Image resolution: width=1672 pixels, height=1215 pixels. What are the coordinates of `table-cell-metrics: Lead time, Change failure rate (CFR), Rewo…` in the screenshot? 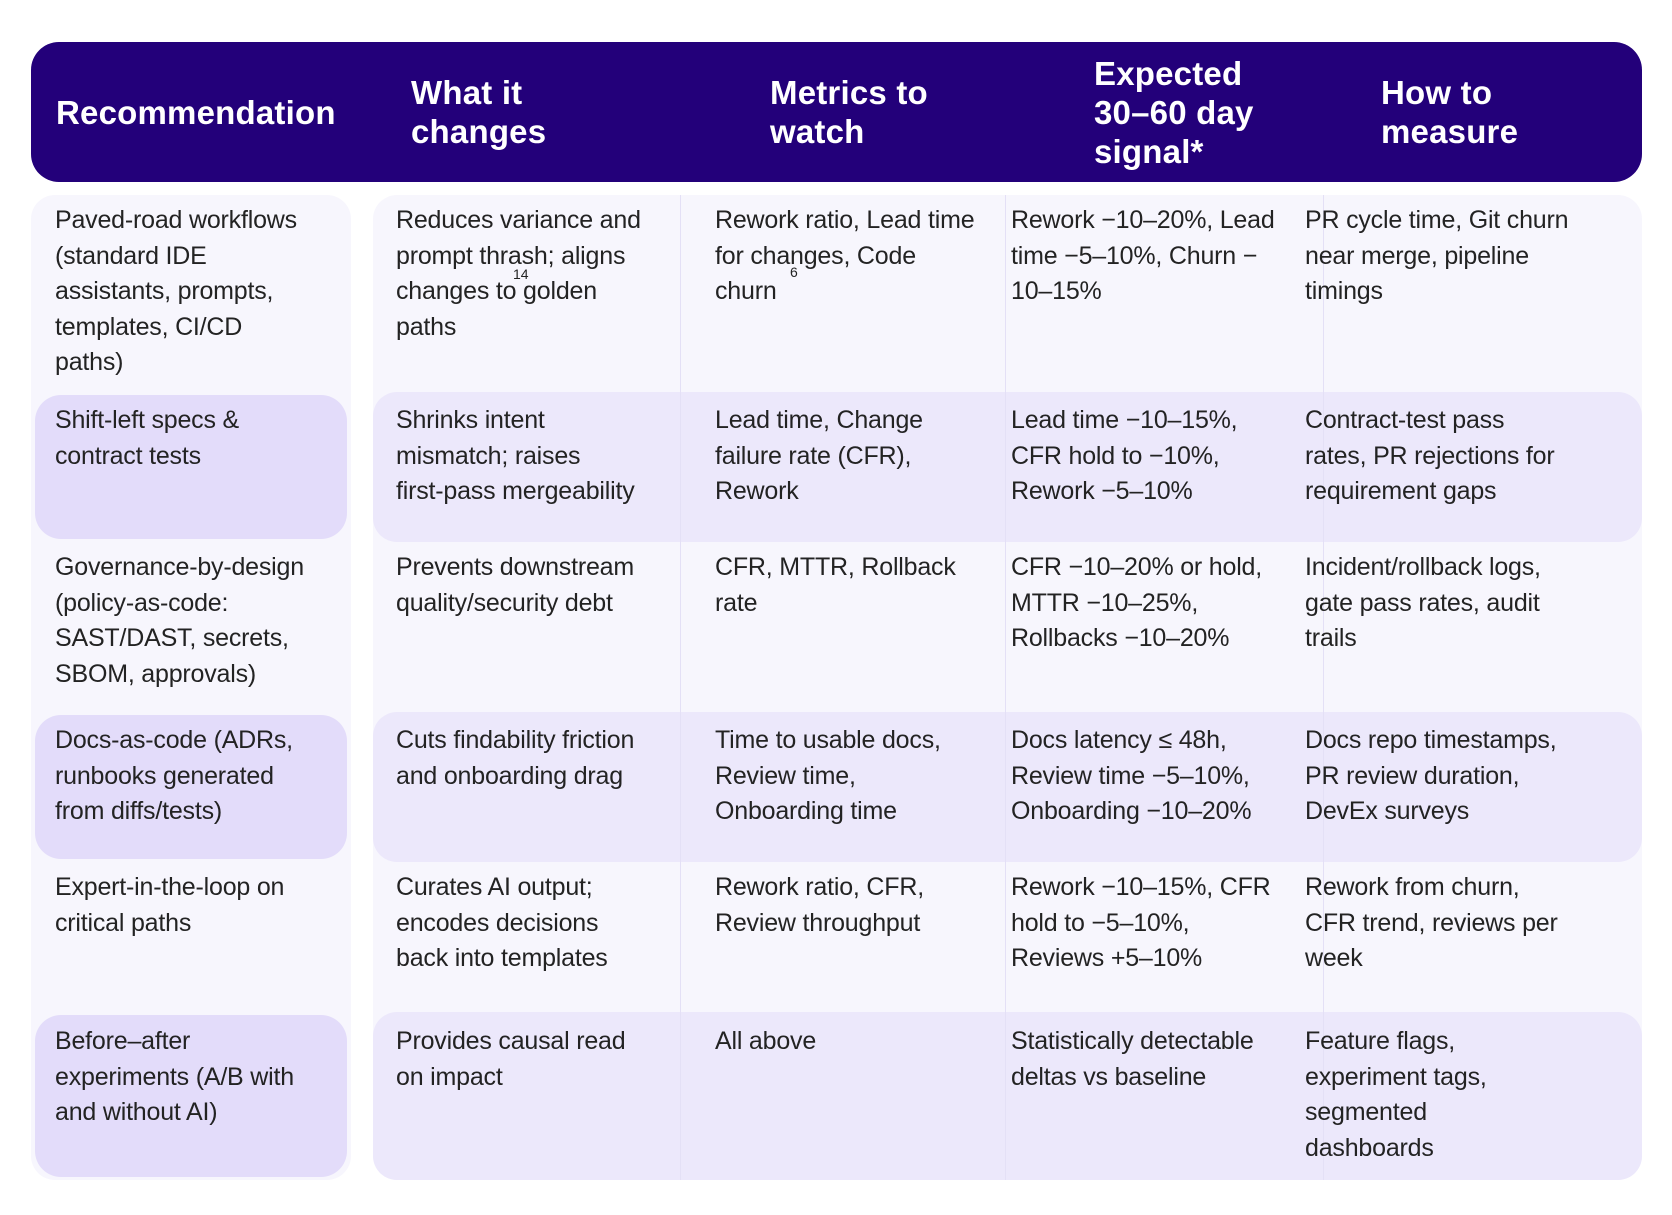 It's located at (819, 456).